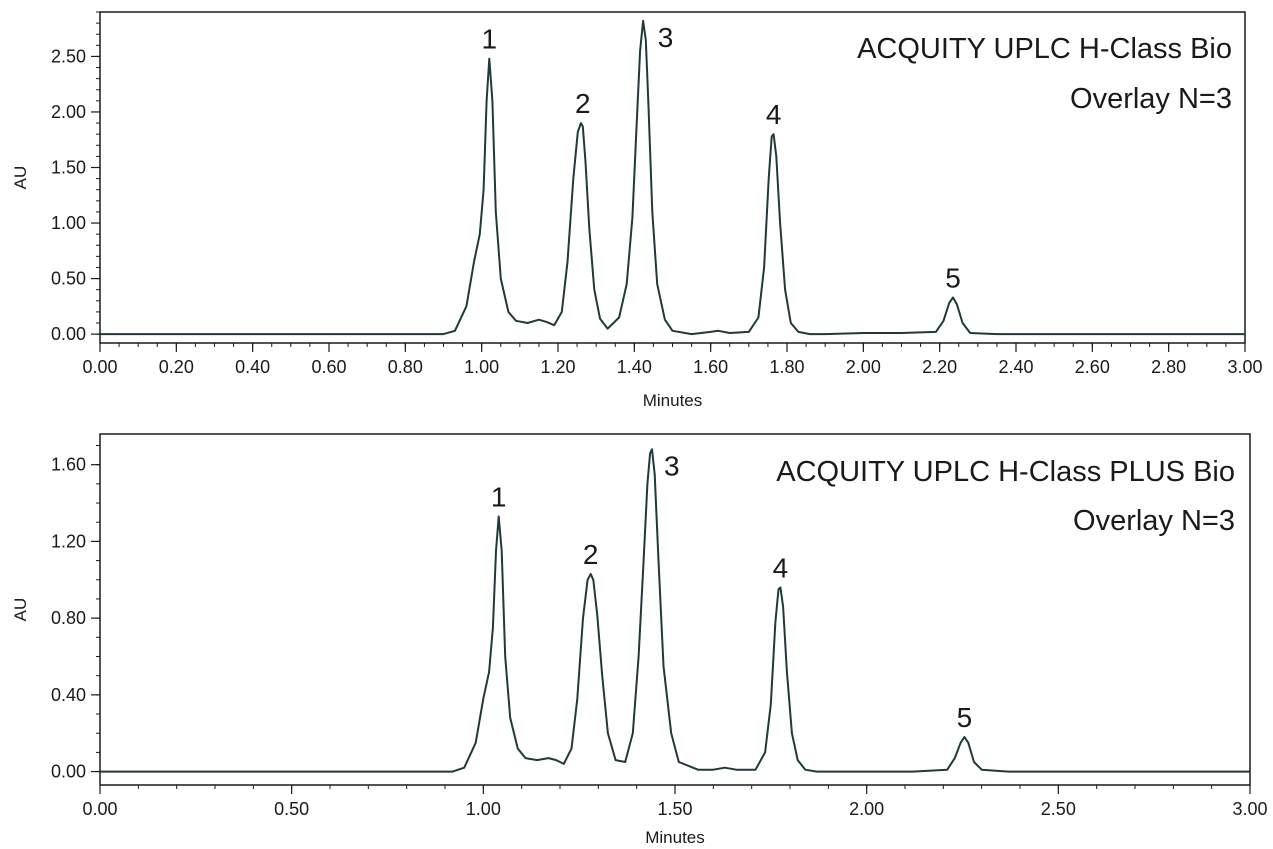 The height and width of the screenshot is (849, 1273). What do you see at coordinates (68, 56) in the screenshot?
I see `y-tick-label: 2.50` at bounding box center [68, 56].